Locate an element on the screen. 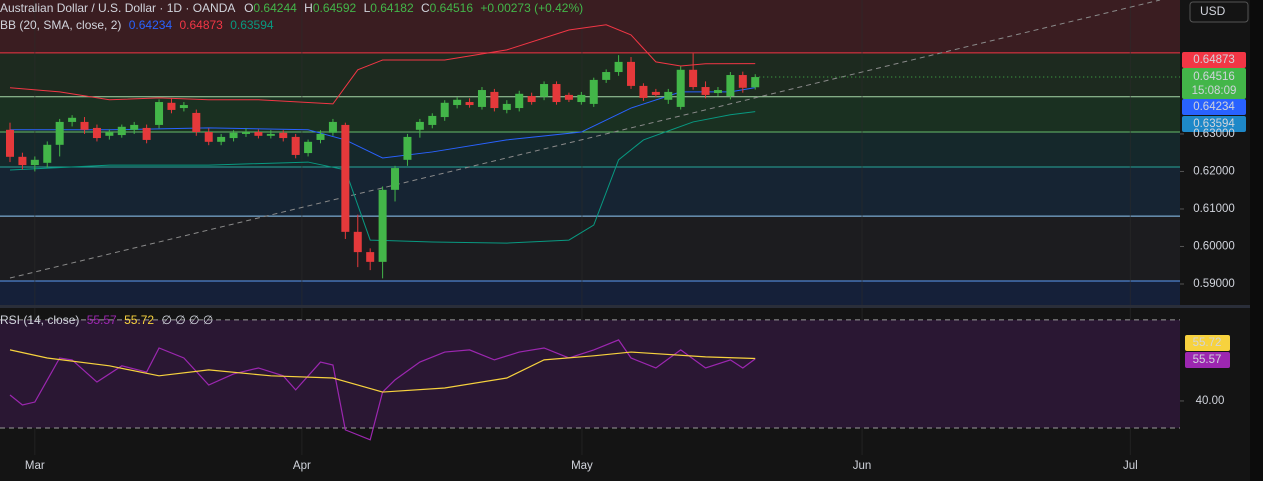  rsi-ma-tag: 55.72 is located at coordinates (1207, 343).